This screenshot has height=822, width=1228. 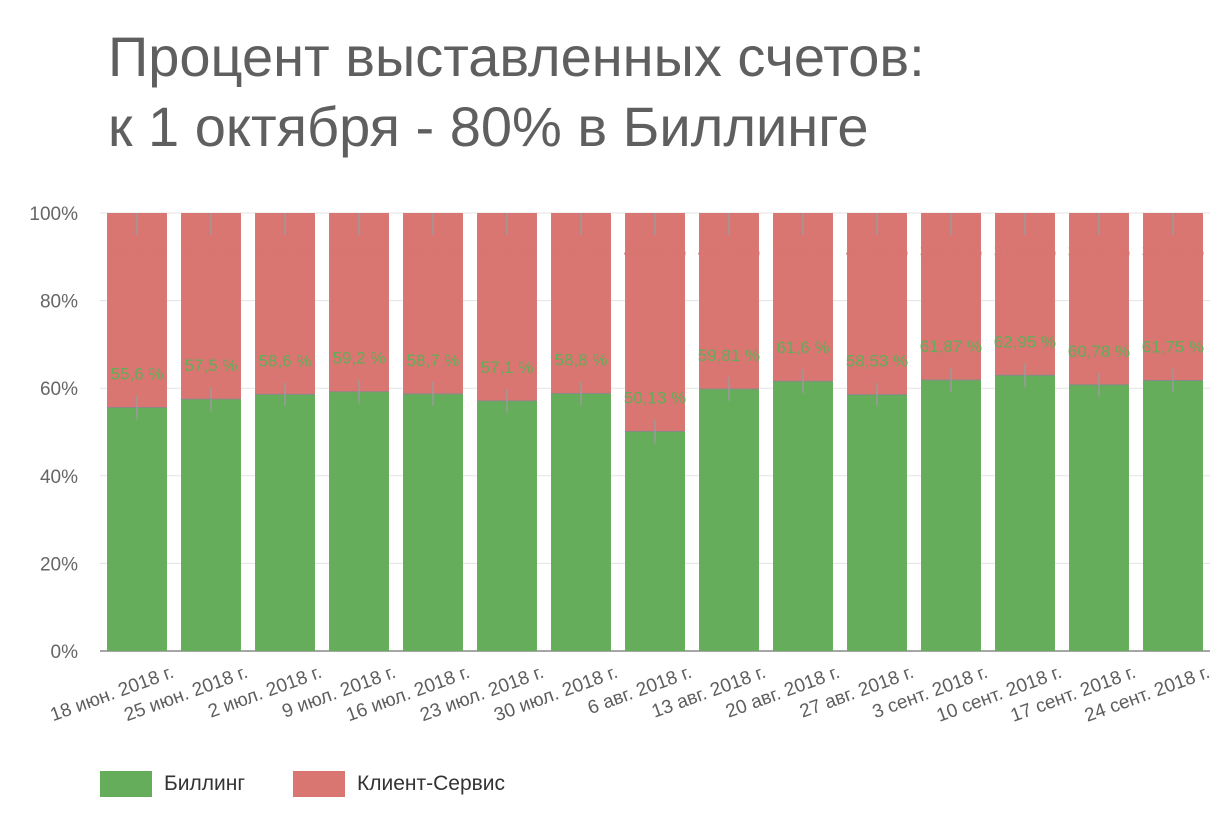 I want to click on y-tick-label: 100%, so click(x=53, y=214).